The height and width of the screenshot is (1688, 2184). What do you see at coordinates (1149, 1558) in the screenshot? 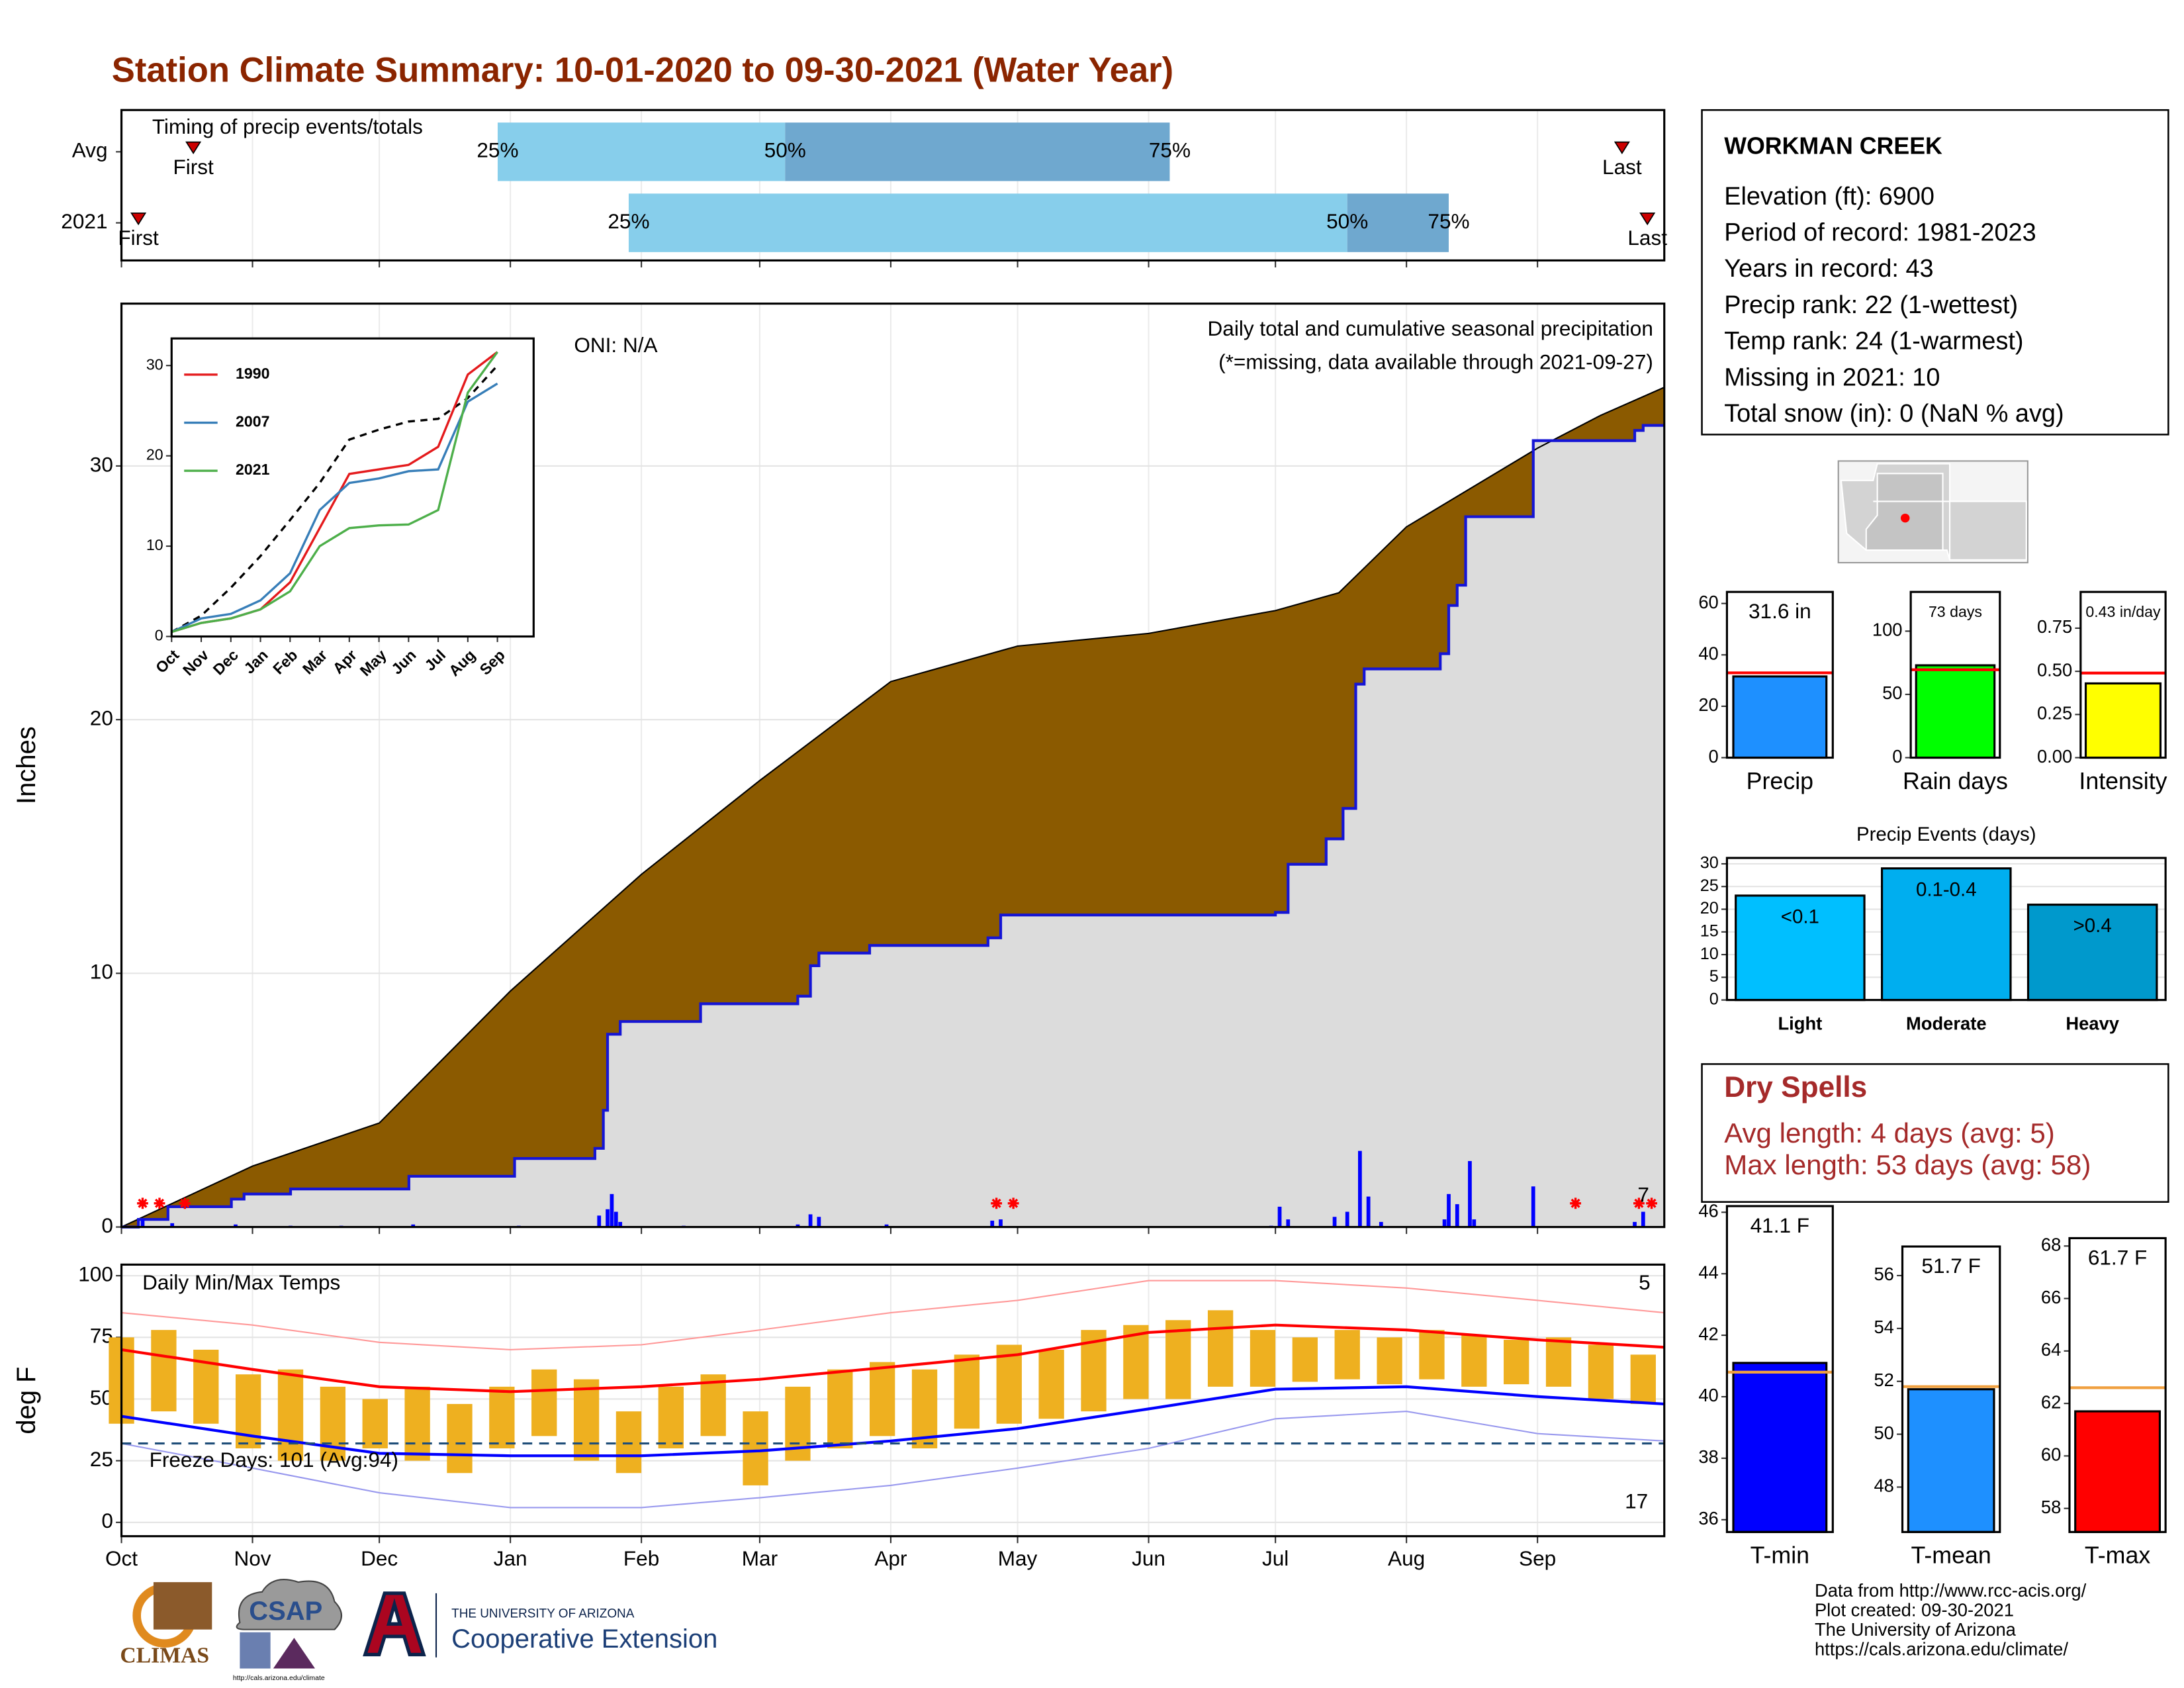
I see `x-tick-label: Jun` at bounding box center [1149, 1558].